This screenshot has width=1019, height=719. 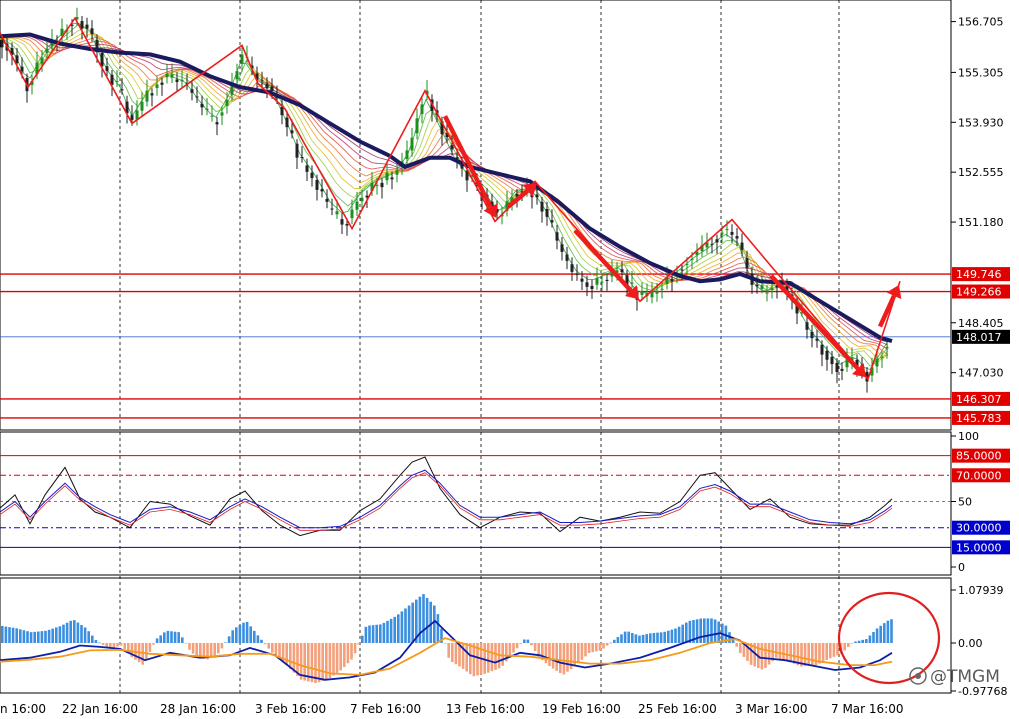 What do you see at coordinates (485, 709) in the screenshot?
I see `time-label: 13 Feb 16:00` at bounding box center [485, 709].